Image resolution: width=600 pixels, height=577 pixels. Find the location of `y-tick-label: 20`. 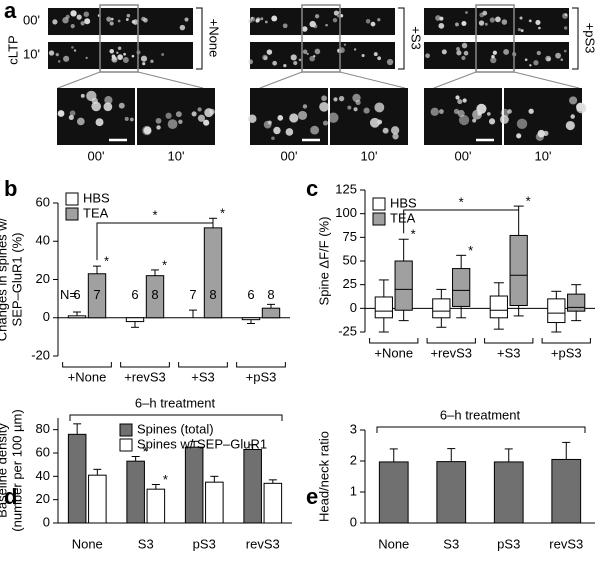

y-tick-label: 20 is located at coordinates (43, 278).